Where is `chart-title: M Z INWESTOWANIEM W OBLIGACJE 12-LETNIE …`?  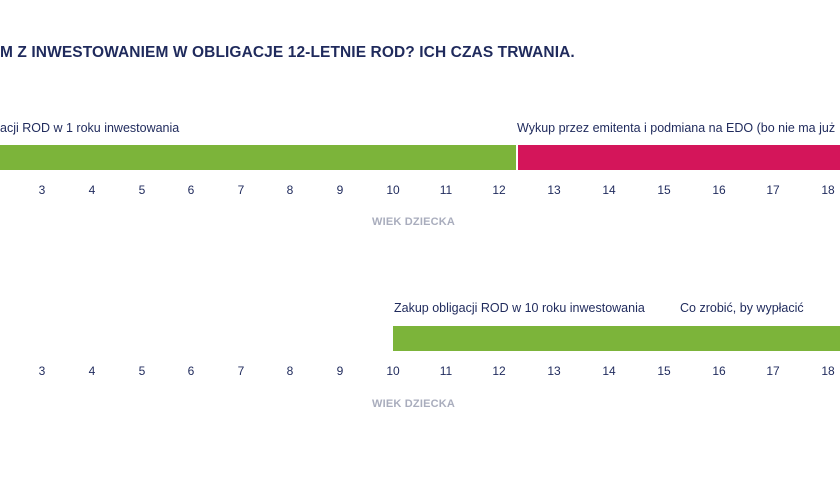 chart-title: M Z INWESTOWANIEM W OBLIGACJE 12-LETNIE … is located at coordinates (287, 52).